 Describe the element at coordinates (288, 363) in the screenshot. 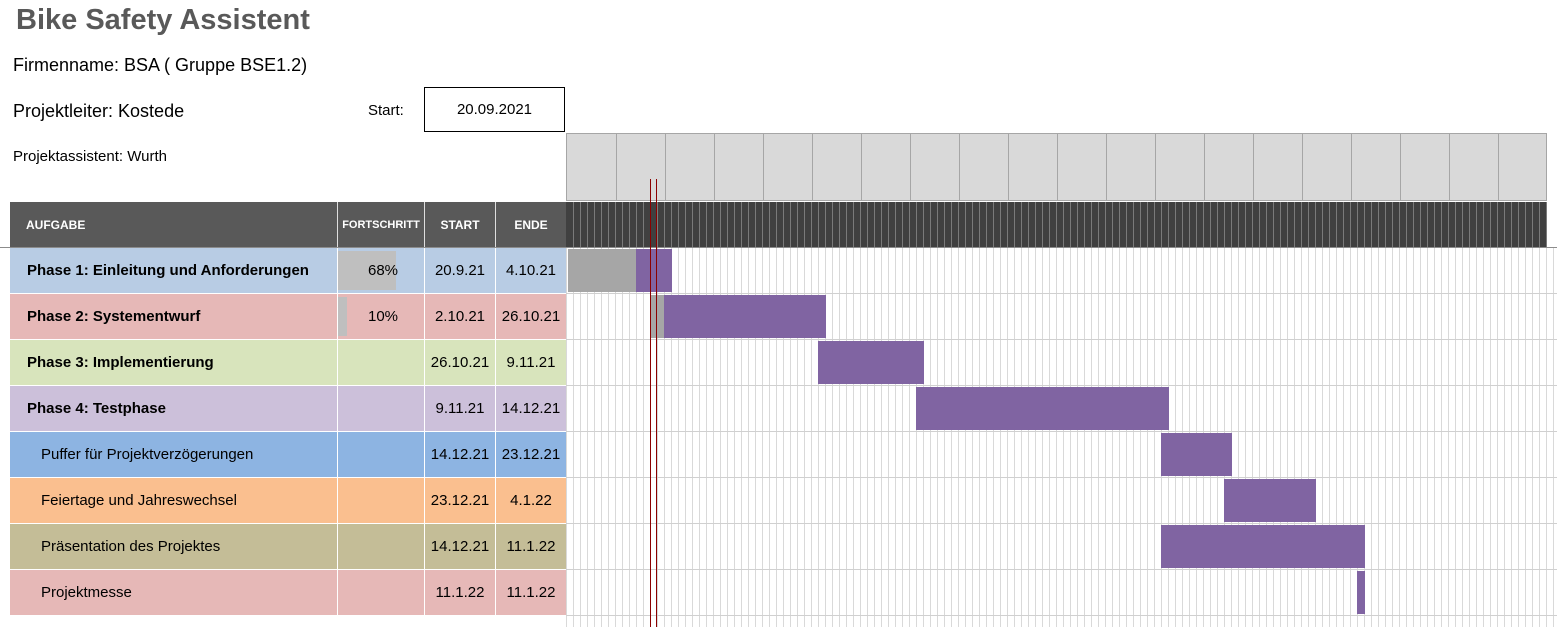

I see `task-row: Phase 3: Implementierung 26.10.21 9.11.21` at that location.